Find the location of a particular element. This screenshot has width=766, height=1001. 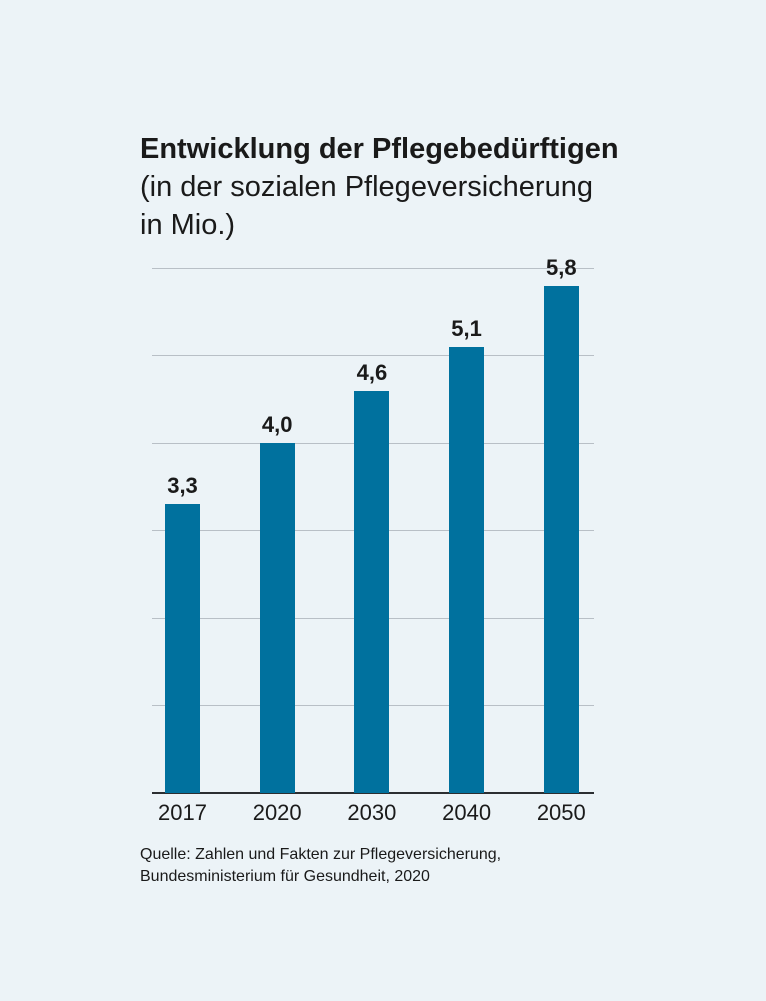

value-label-2050: 5,8 is located at coordinates (561, 267).